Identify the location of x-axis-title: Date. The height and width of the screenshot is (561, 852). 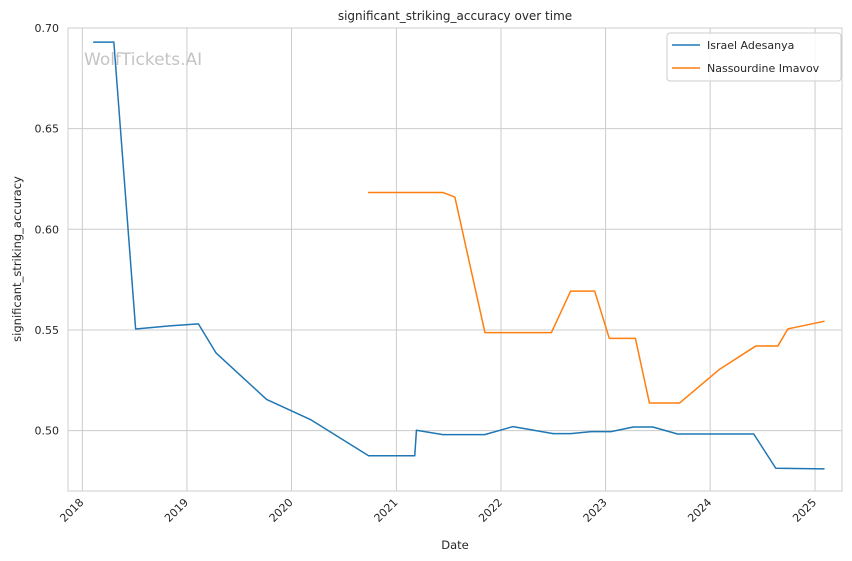
(455, 545).